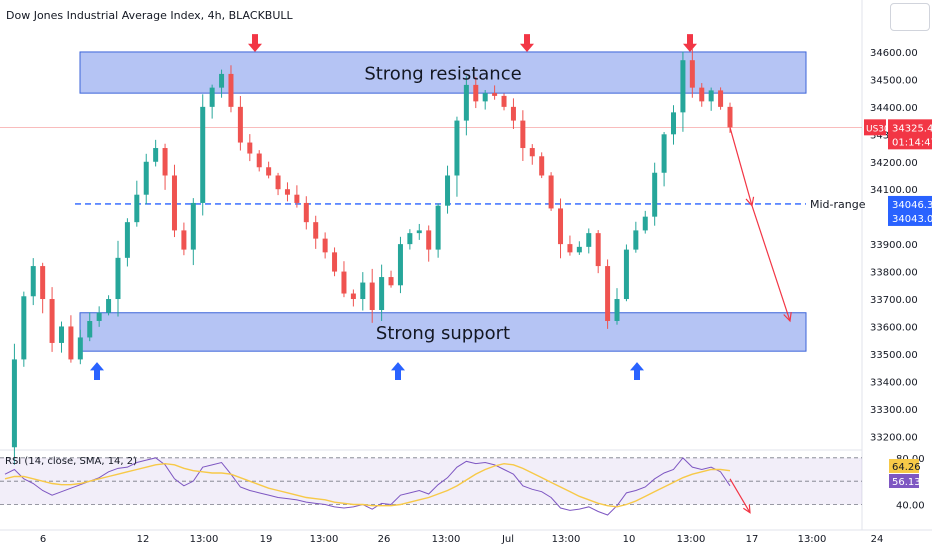  Describe the element at coordinates (894, 273) in the screenshot. I see `price-axis-tick-label: 33800.00` at that location.